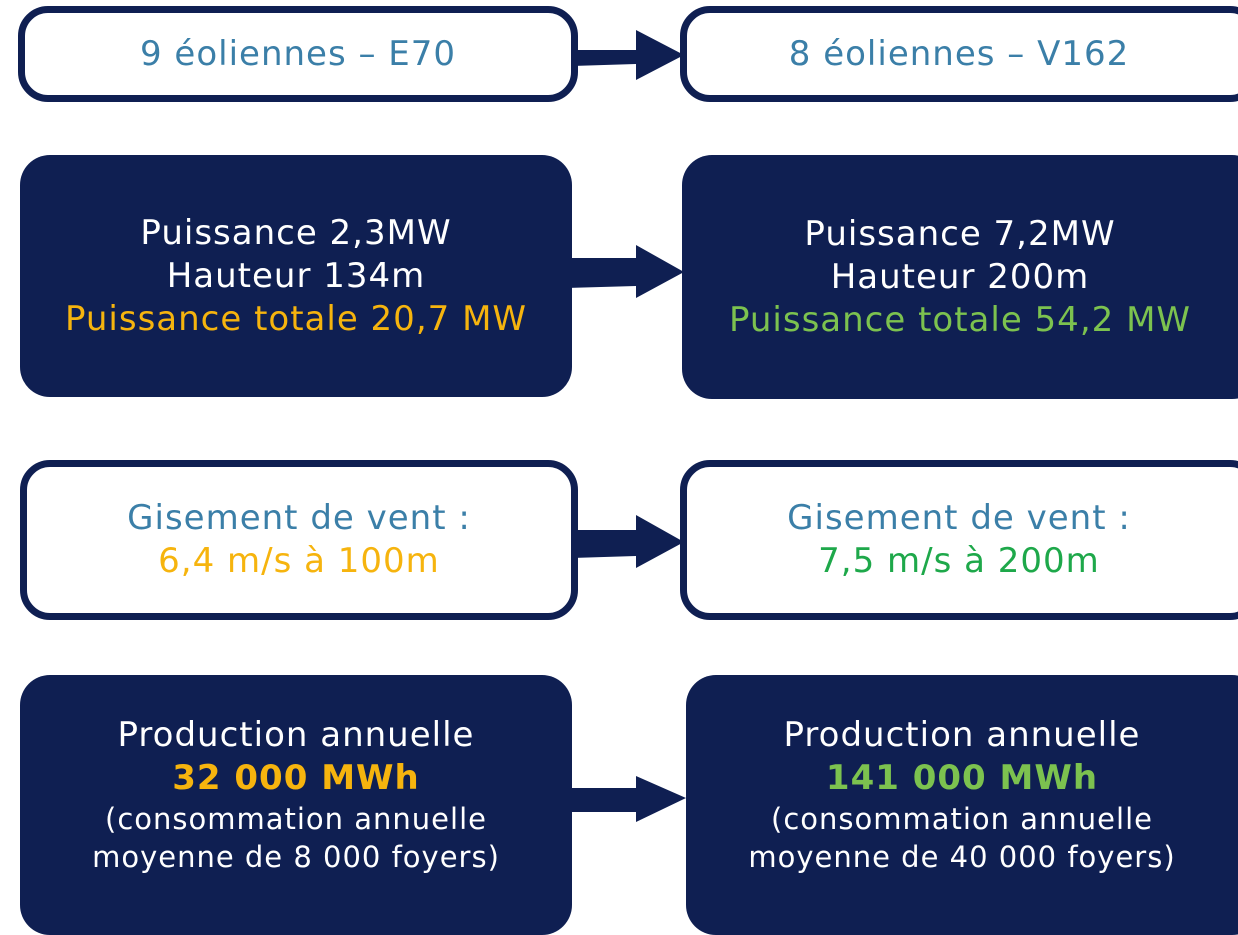  I want to click on box: 9 éoliennes – E70, so click(298, 54).